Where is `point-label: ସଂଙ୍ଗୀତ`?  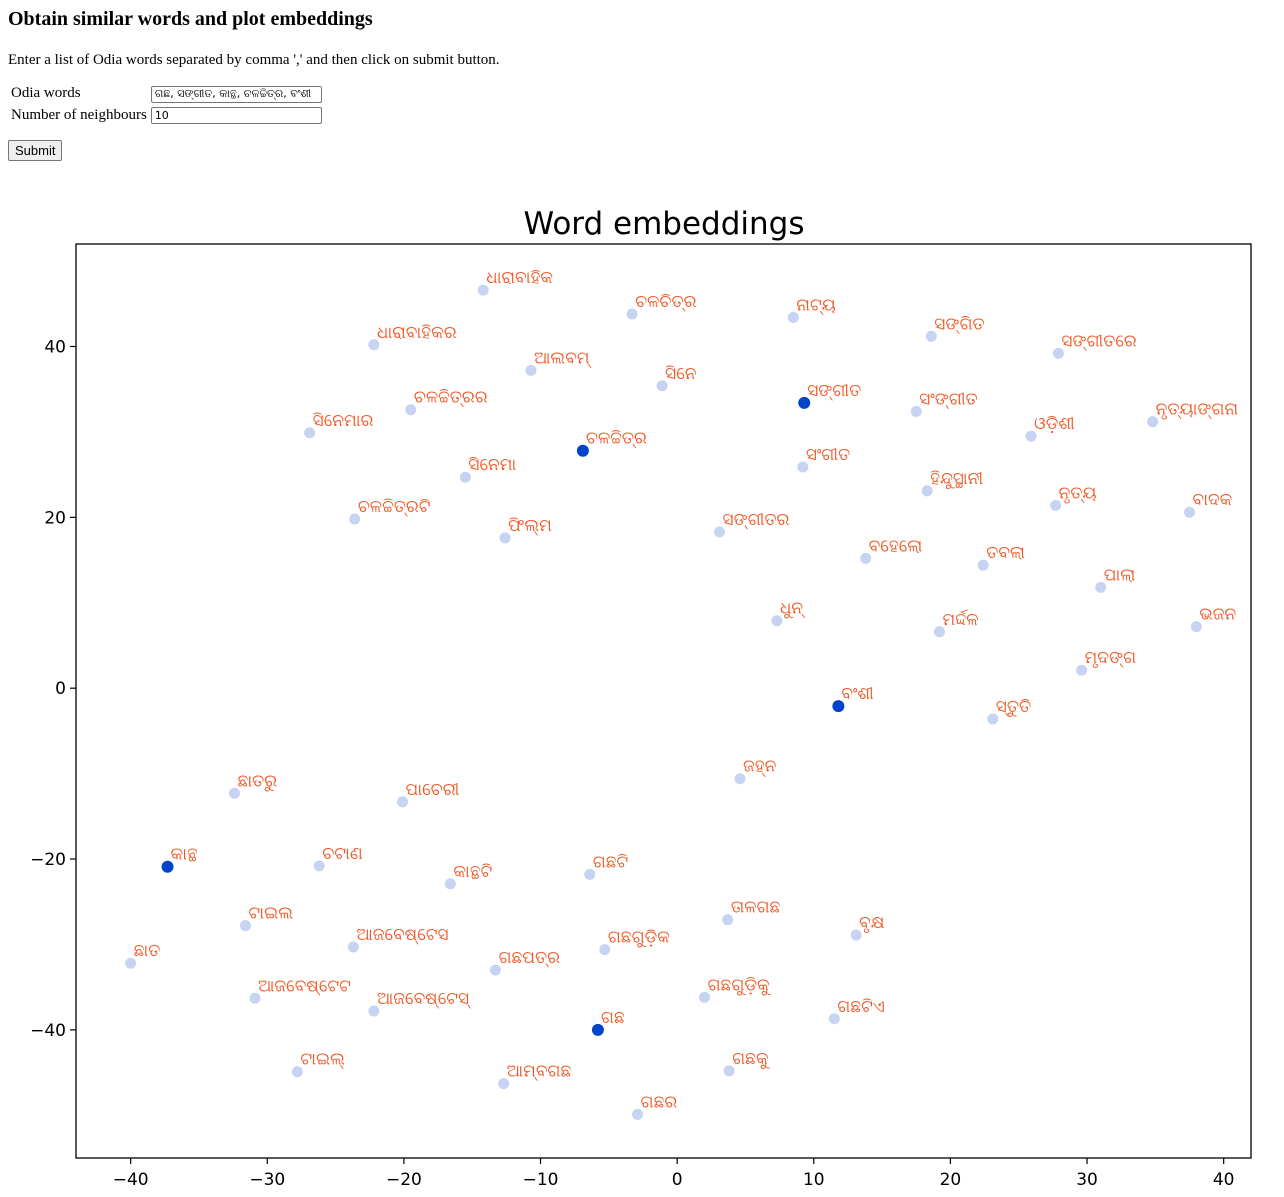 point-label: ସଂଙ୍ଗୀତ is located at coordinates (948, 399).